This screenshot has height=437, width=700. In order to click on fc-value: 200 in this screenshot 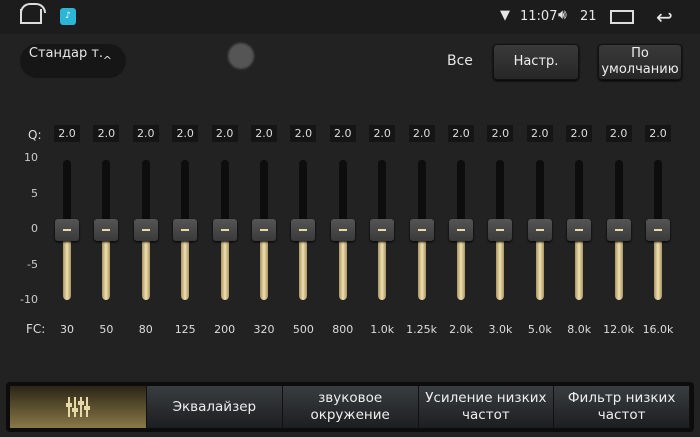, I will do `click(225, 329)`.